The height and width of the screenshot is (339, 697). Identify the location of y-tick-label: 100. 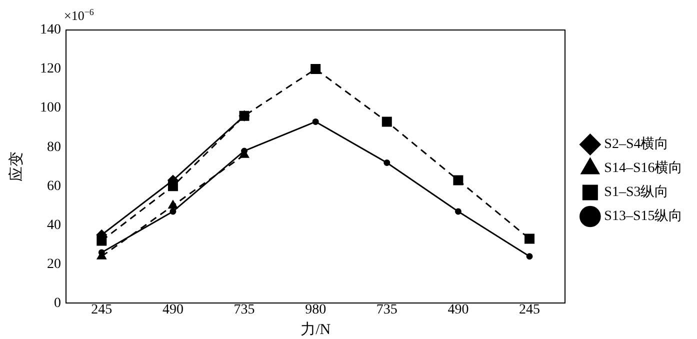
(50, 108).